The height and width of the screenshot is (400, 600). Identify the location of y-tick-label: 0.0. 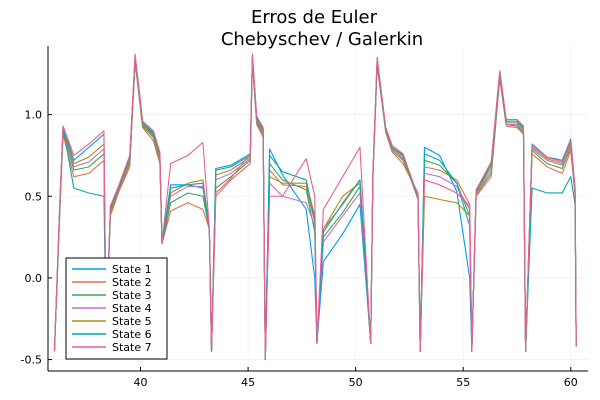
(34, 278).